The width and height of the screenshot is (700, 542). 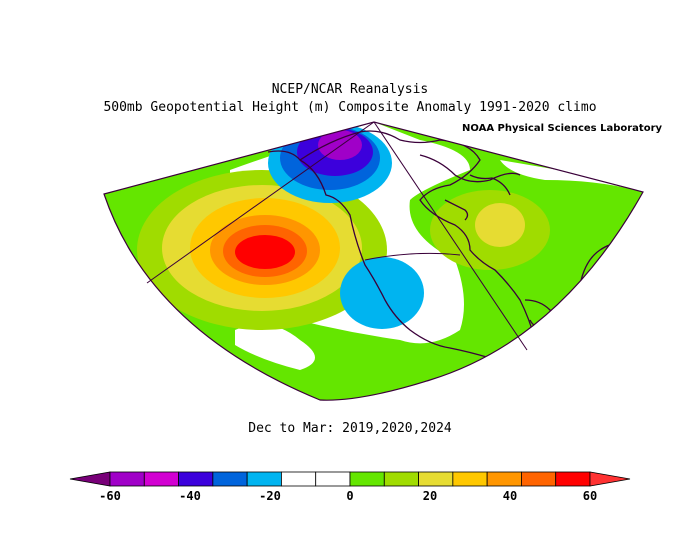 I want to click on colorbar-tick-label: -40, so click(x=190, y=496).